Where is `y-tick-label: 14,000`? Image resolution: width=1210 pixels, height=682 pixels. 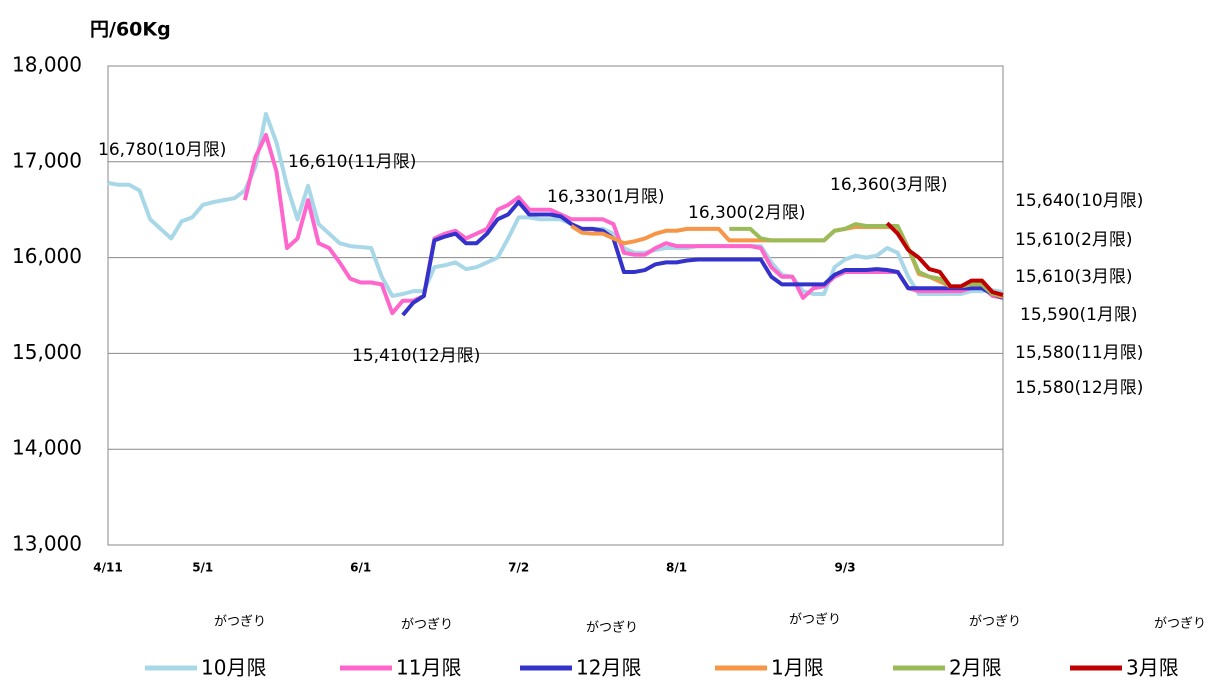
y-tick-label: 14,000 is located at coordinates (47, 448).